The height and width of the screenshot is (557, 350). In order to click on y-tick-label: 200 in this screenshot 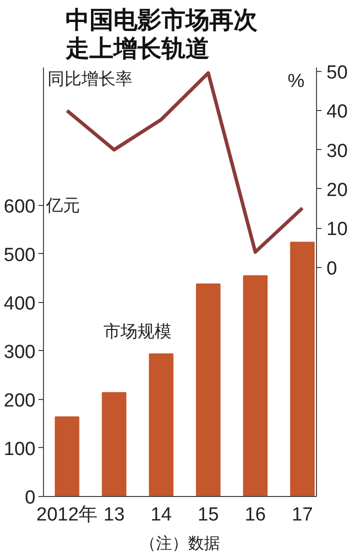, I will do `click(20, 401)`.